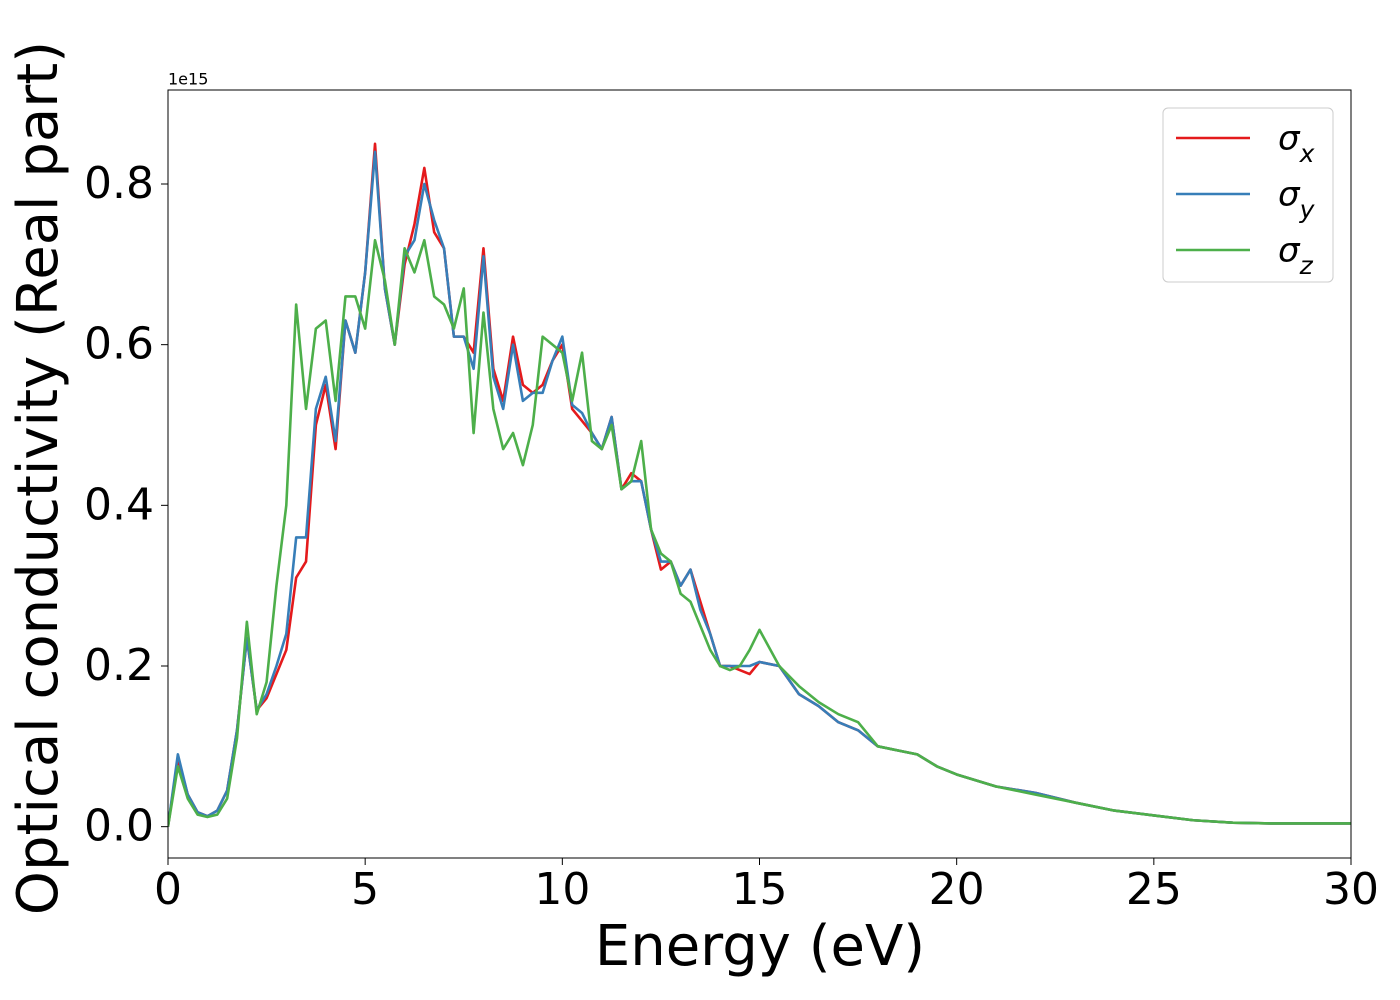 The height and width of the screenshot is (1000, 1400). What do you see at coordinates (760, 946) in the screenshot?
I see `x-axis-label: Energy (eV)` at bounding box center [760, 946].